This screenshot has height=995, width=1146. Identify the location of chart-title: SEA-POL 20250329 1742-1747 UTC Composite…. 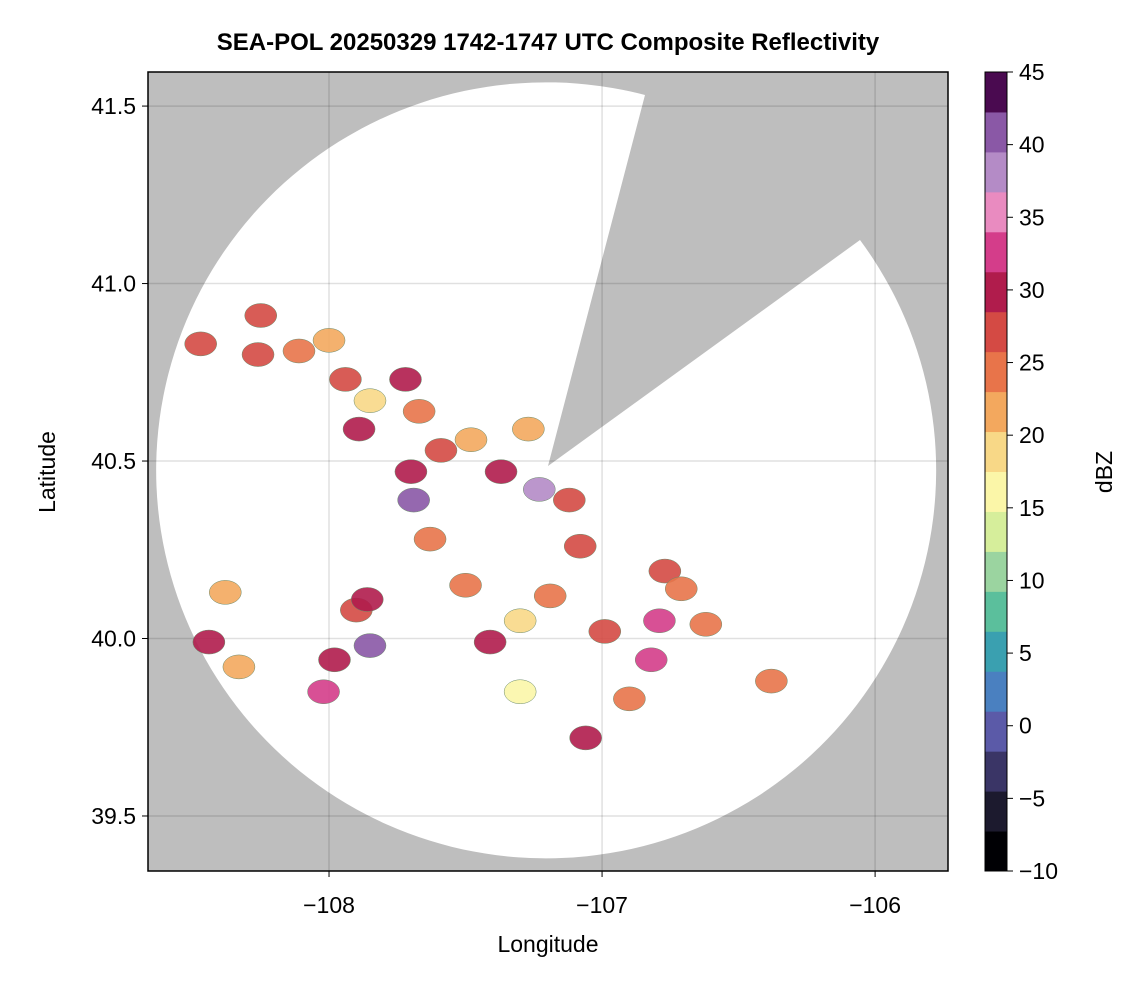
(548, 42).